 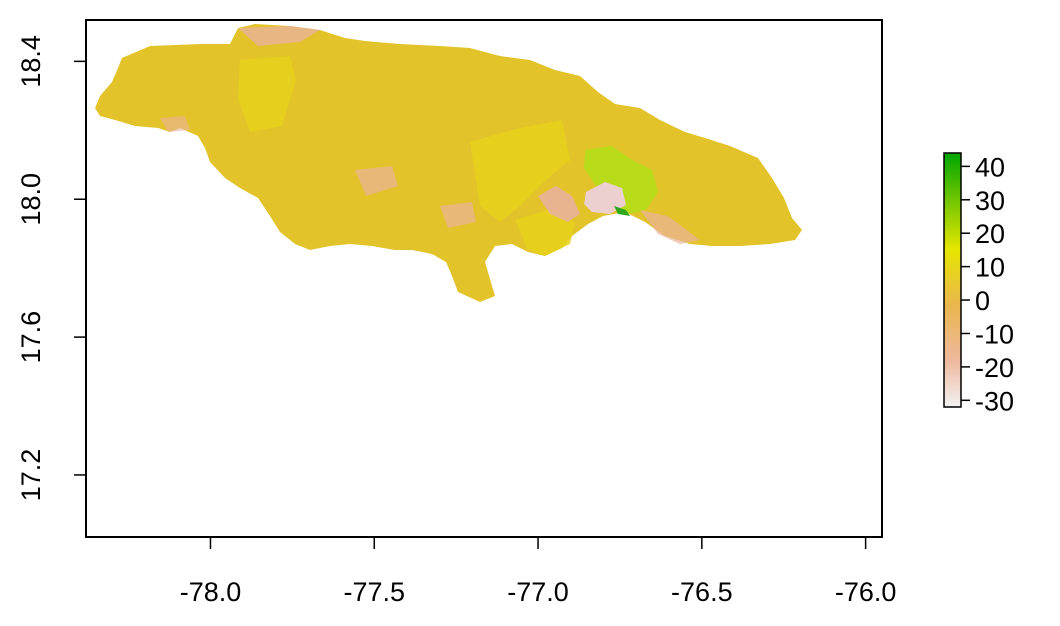 I want to click on raster-light-patch, so click(x=605, y=198).